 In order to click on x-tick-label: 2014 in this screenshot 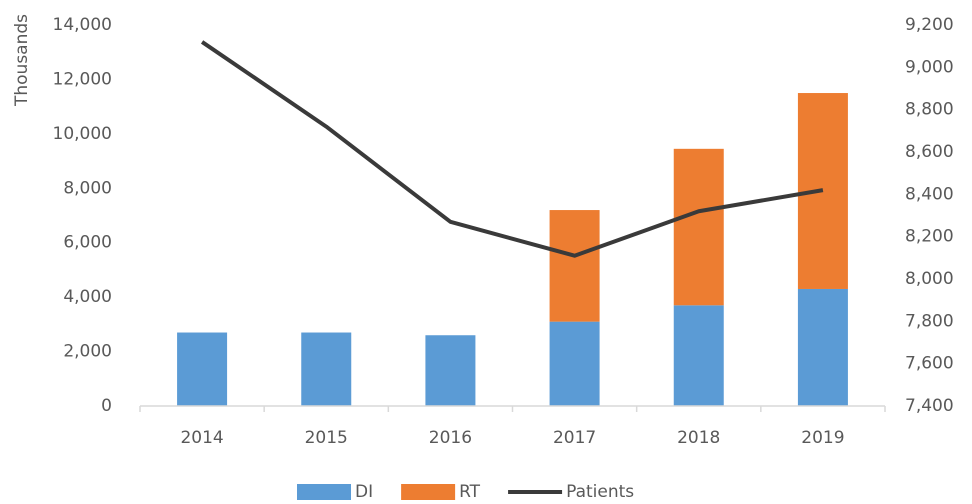, I will do `click(201, 438)`.